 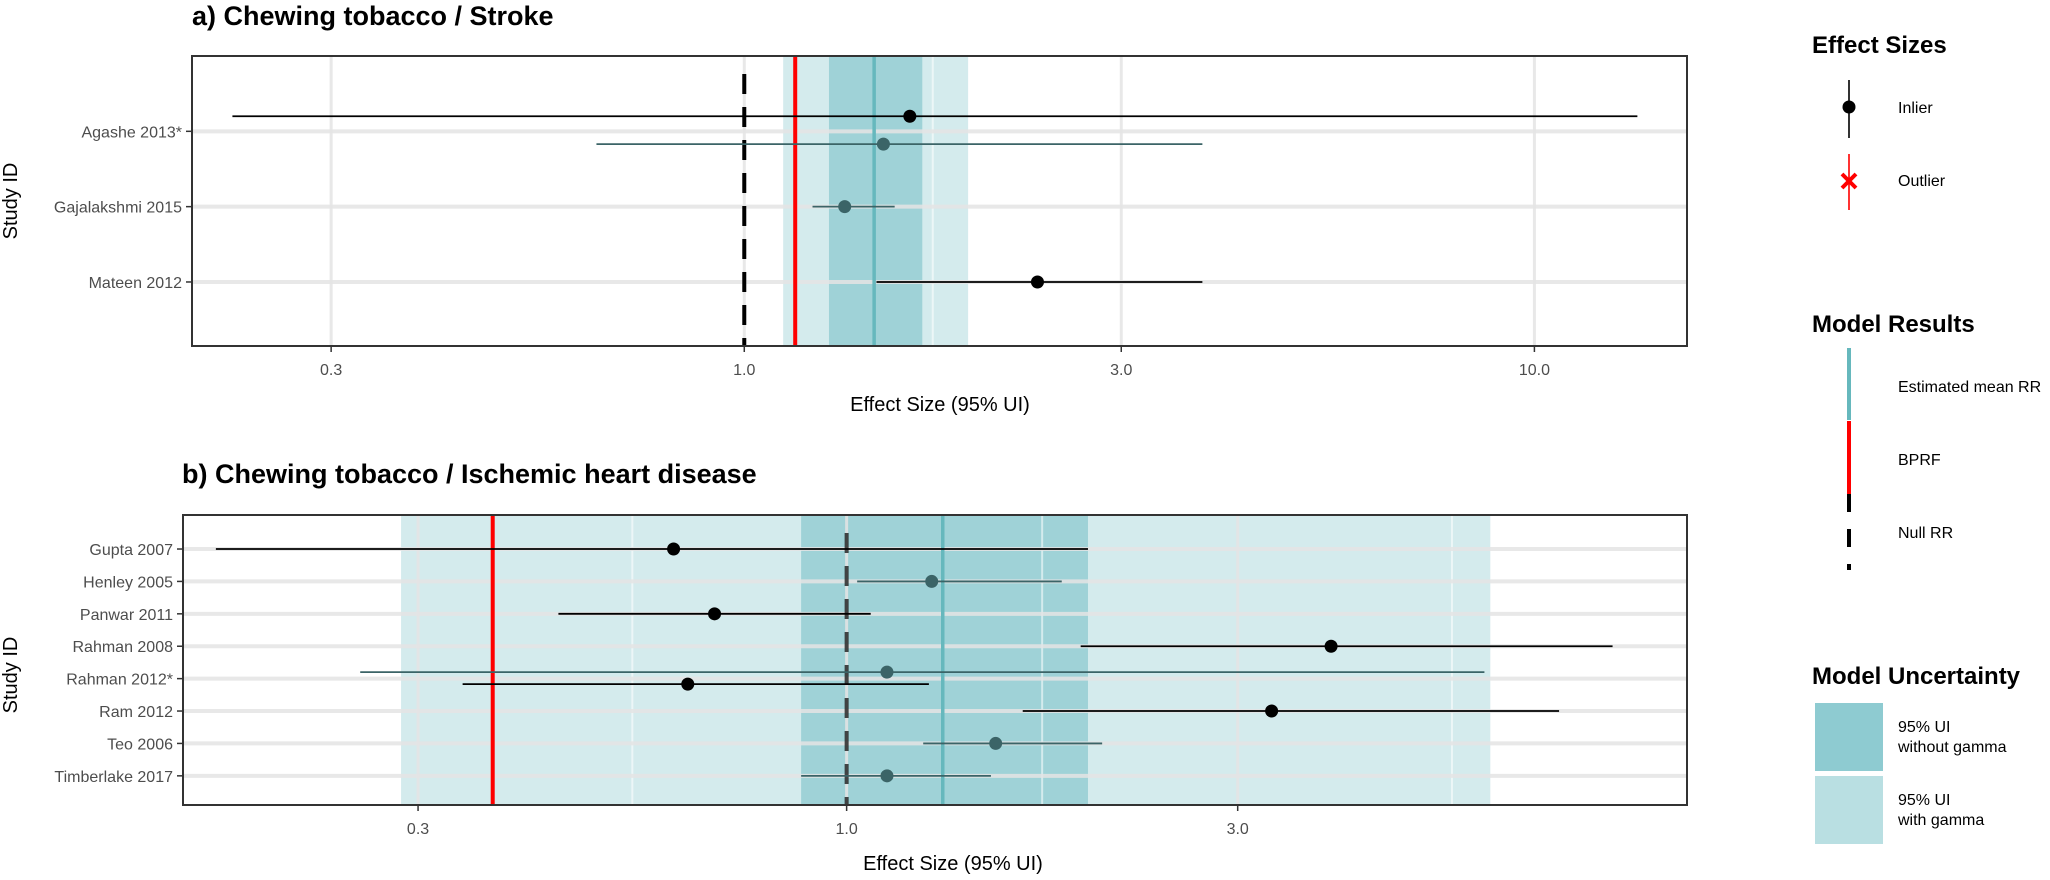 I want to click on panel-a-x-tick-label: 10.0, so click(x=1534, y=370).